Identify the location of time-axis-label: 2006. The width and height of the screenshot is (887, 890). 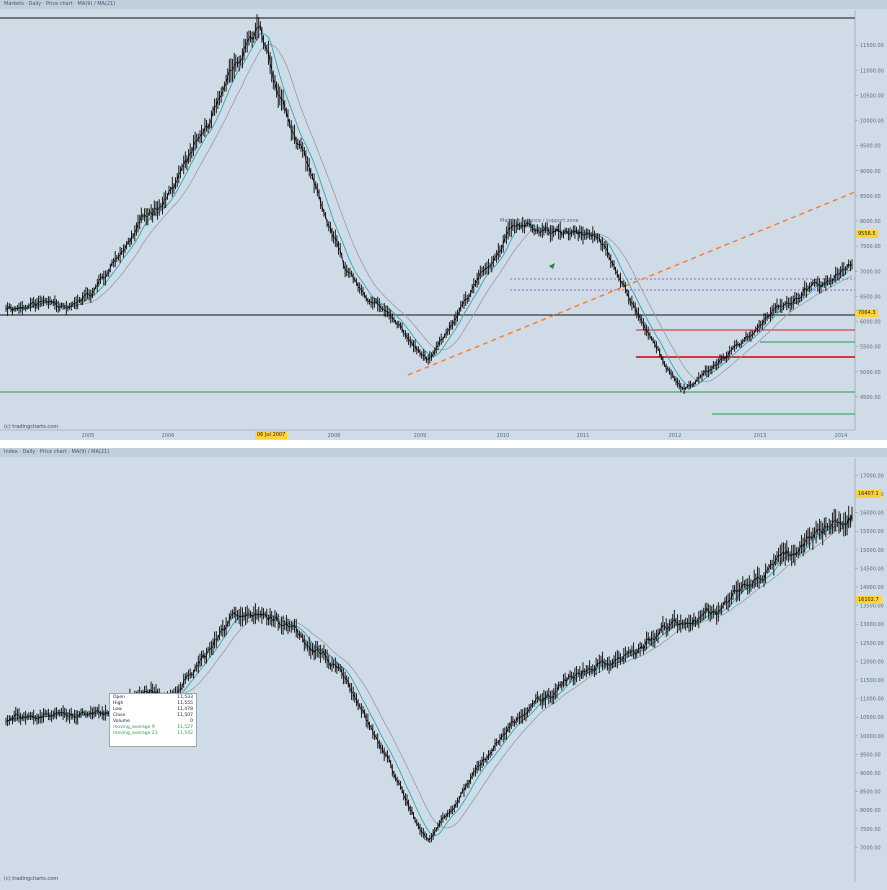
(168, 436).